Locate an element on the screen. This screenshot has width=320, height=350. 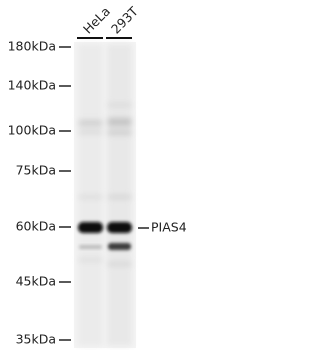
marker-label: 100kDa is located at coordinates (32, 130).